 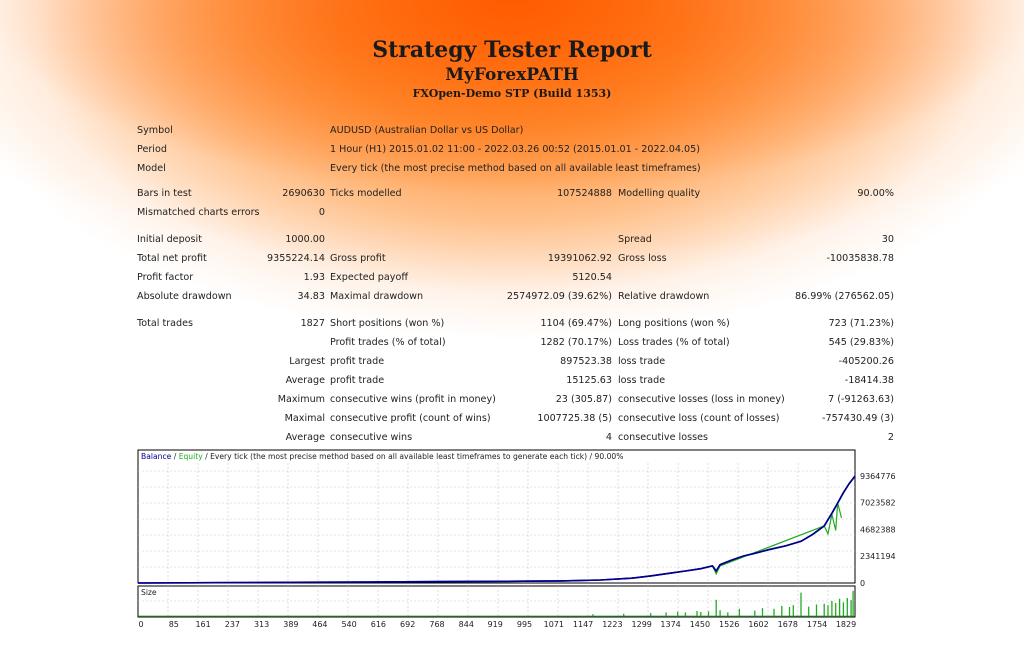 What do you see at coordinates (436, 624) in the screenshot?
I see `x-tick-label: 768` at bounding box center [436, 624].